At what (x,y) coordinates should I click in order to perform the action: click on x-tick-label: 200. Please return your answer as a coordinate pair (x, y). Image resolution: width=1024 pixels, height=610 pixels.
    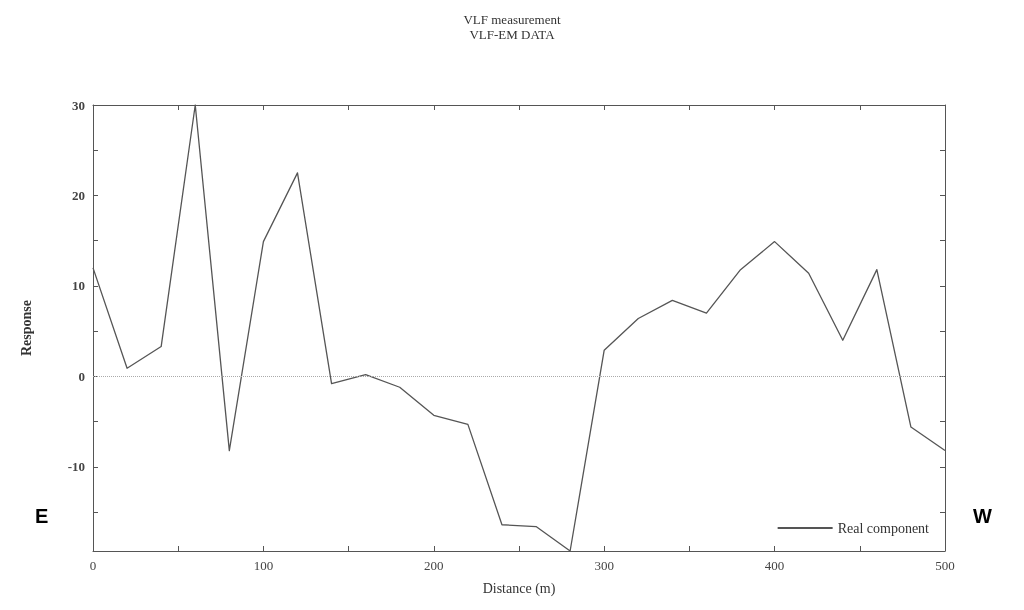
    Looking at the image, I should click on (434, 565).